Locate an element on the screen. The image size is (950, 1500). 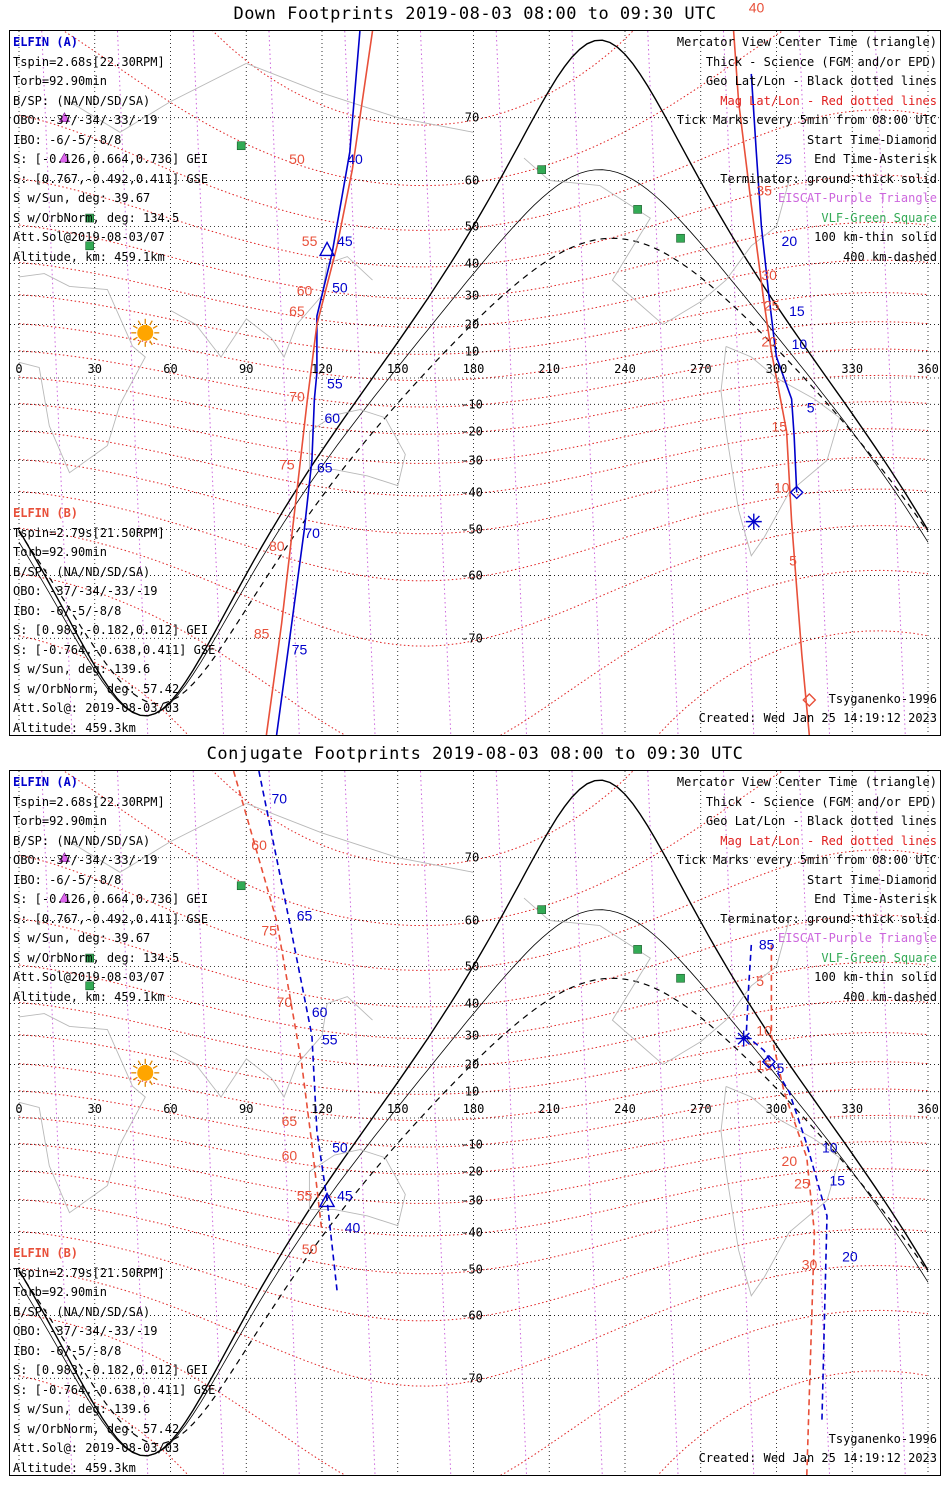
track-tick-label: 75 is located at coordinates (300, 649).